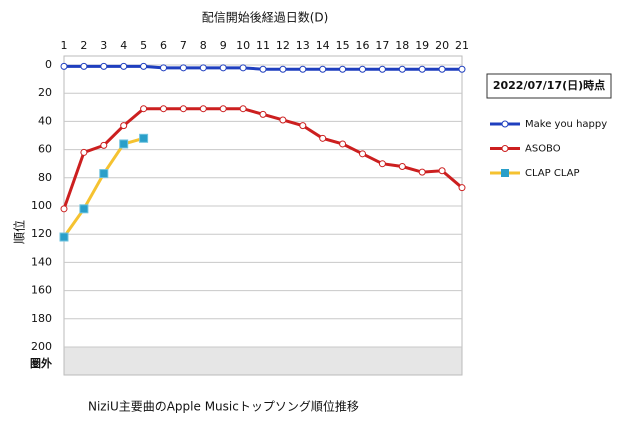 Image resolution: width=640 pixels, height=434 pixels. What do you see at coordinates (41, 346) in the screenshot?
I see `y-tick-label: 200` at bounding box center [41, 346].